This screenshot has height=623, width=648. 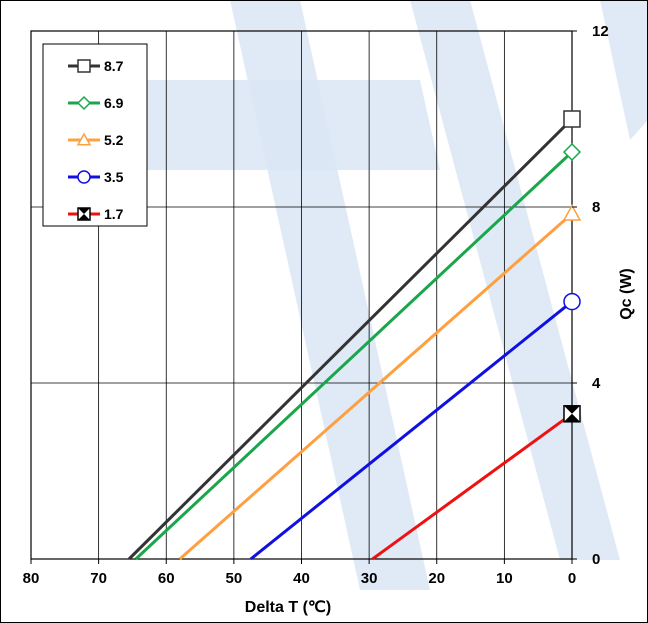 What do you see at coordinates (96, 66) in the screenshot?
I see `legend-entry: 8.7` at bounding box center [96, 66].